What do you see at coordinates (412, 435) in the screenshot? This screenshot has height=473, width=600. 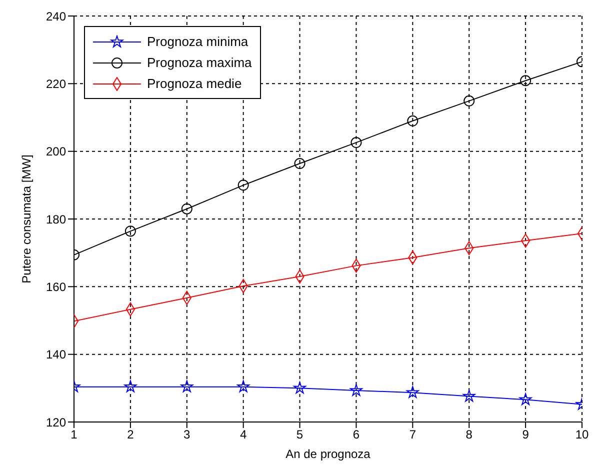 I see `x-tick-label: 7` at bounding box center [412, 435].